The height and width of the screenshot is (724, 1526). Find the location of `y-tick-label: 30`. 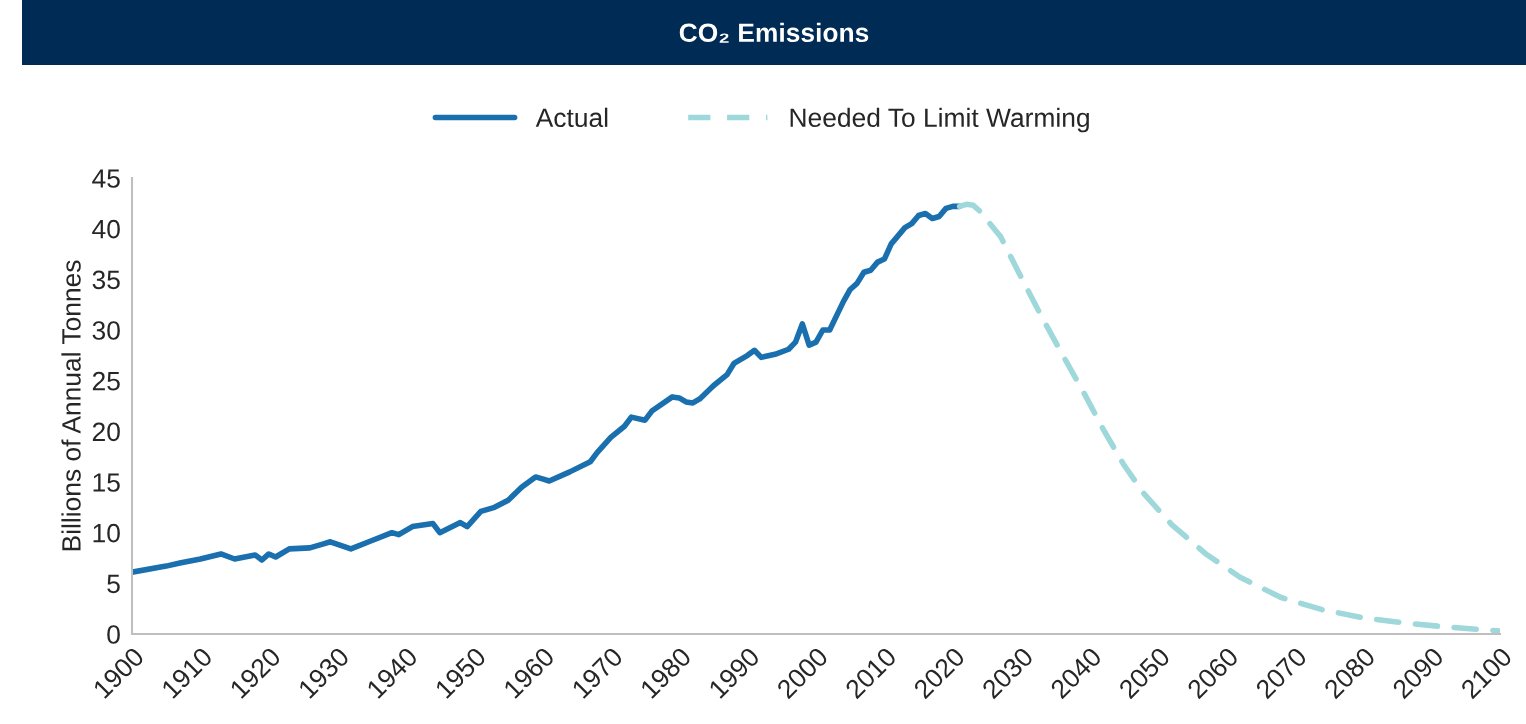

y-tick-label: 30 is located at coordinates (106, 330).